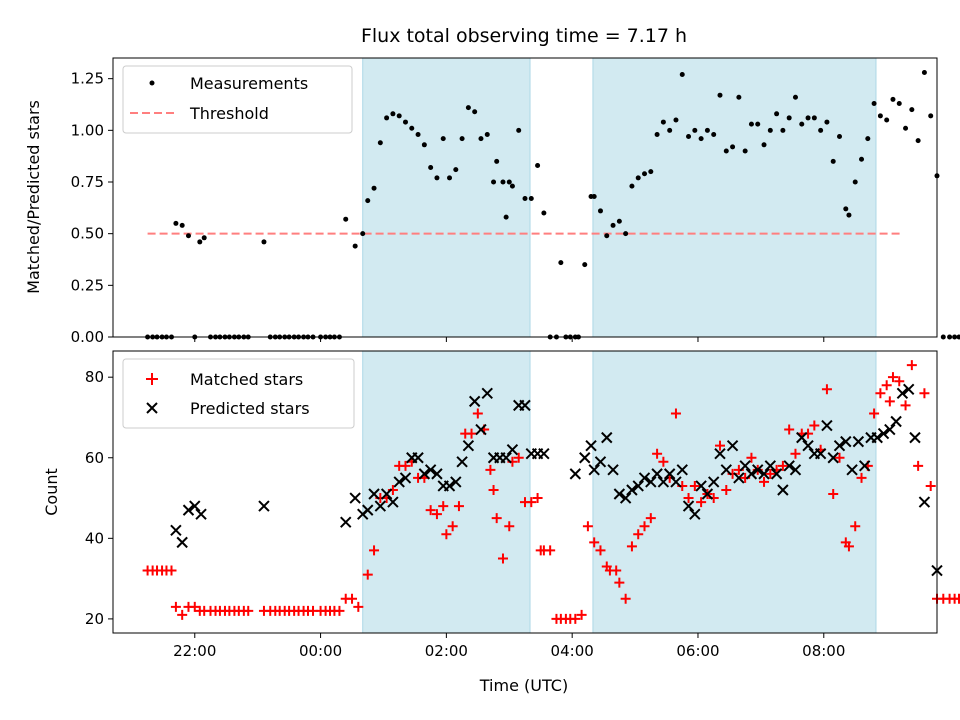 This screenshot has width=960, height=720. I want to click on bottom-y-axis: 20 40 60 80, so click(99, 498).